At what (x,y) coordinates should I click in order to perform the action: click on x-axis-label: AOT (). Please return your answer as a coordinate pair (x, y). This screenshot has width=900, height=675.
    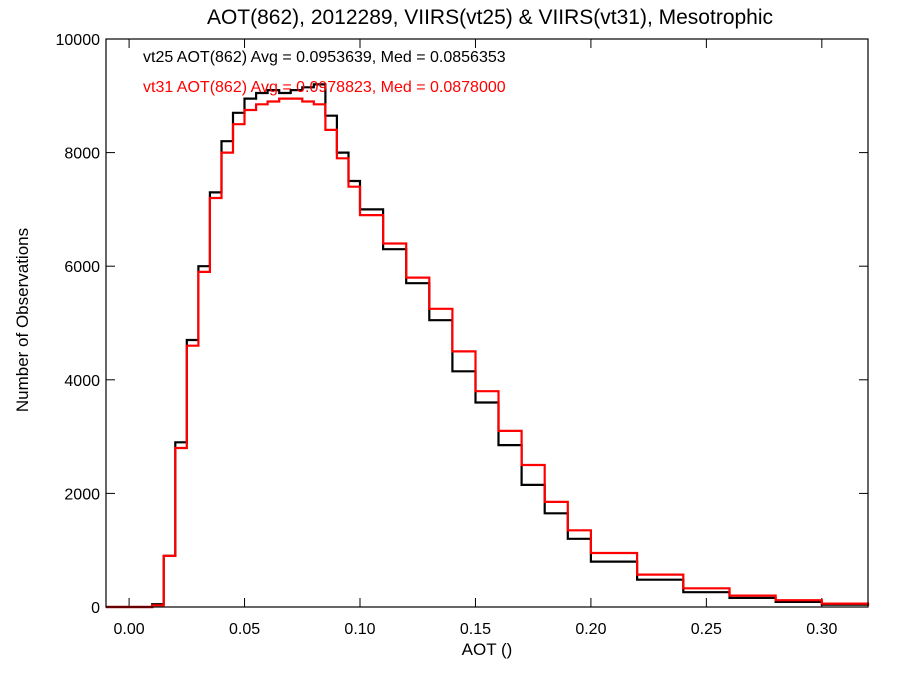
    Looking at the image, I should click on (487, 649).